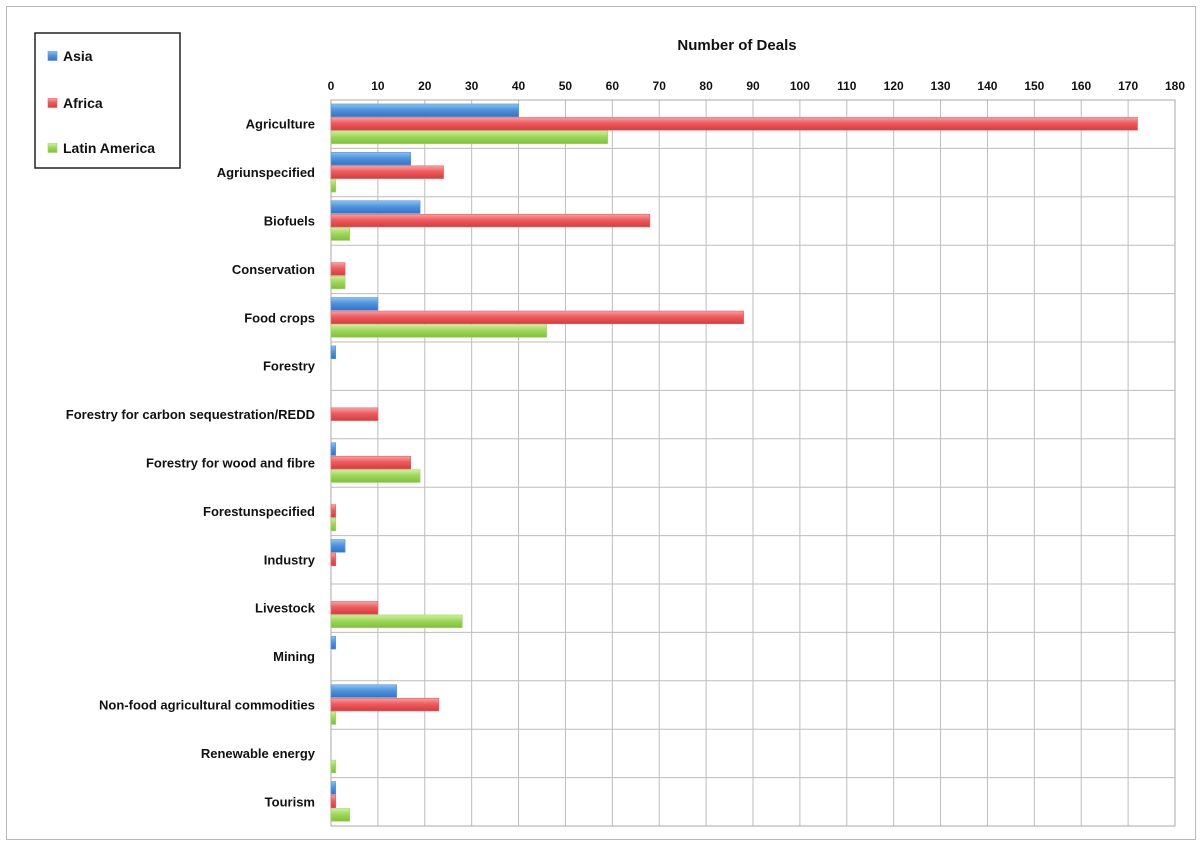  I want to click on x-tick-label: 130, so click(941, 86).